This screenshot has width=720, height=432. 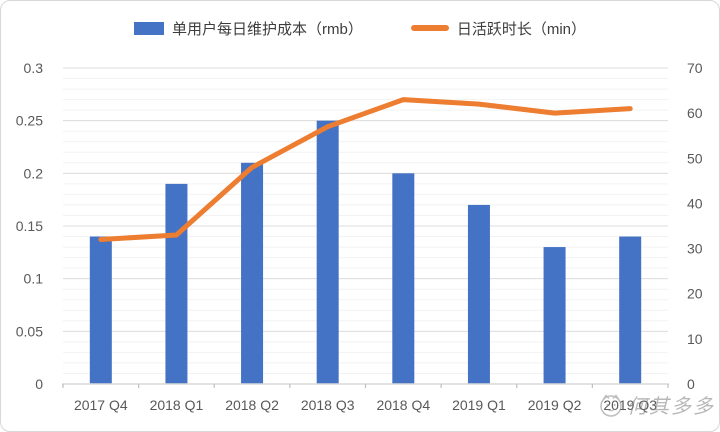 What do you see at coordinates (177, 405) in the screenshot?
I see `x-axis-category-label: 2018 Q1` at bounding box center [177, 405].